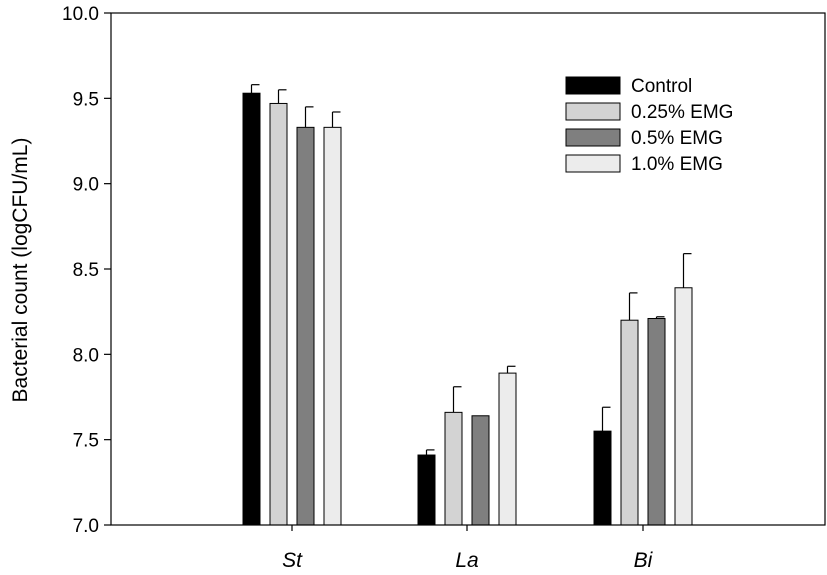 The image size is (827, 575). What do you see at coordinates (661, 86) in the screenshot?
I see `legend-label: Control` at bounding box center [661, 86].